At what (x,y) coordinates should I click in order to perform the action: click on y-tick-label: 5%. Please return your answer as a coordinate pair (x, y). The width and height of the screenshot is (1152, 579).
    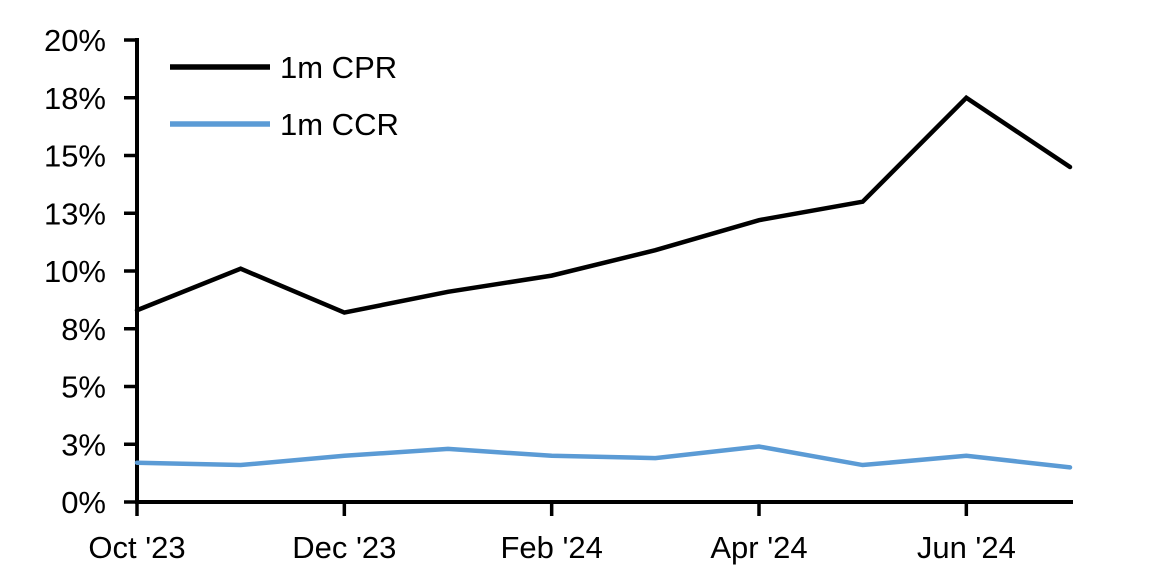
    Looking at the image, I should click on (83, 387).